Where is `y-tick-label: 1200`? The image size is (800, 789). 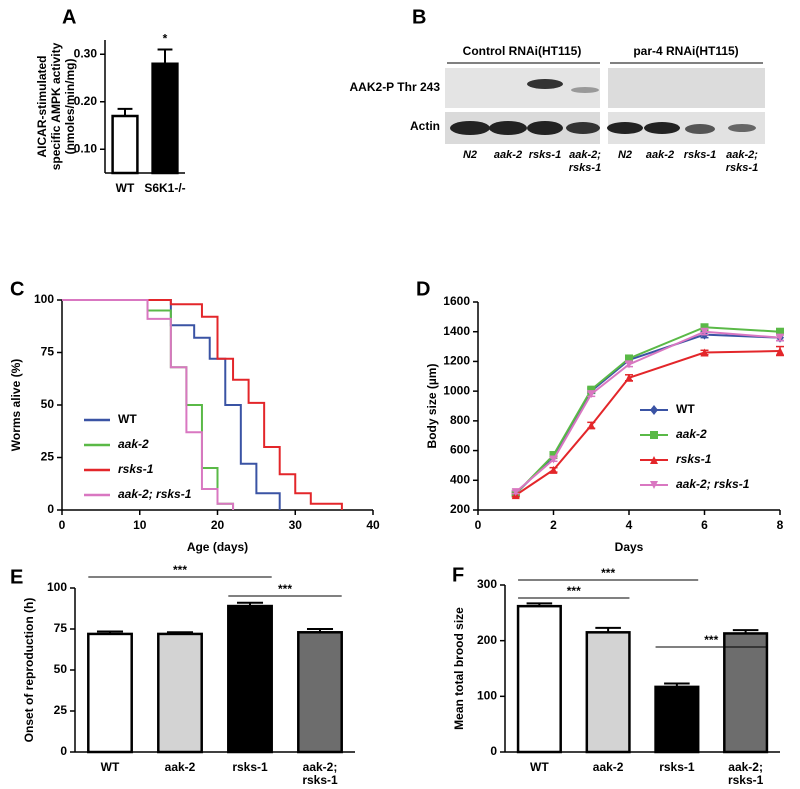 y-tick-label: 1200 is located at coordinates (456, 361).